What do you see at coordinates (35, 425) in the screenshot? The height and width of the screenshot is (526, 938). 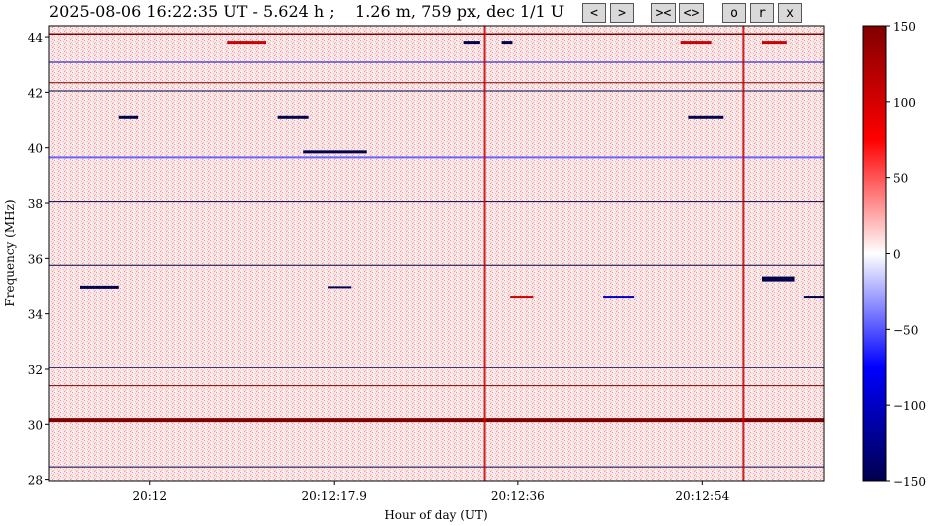 I see `y-tick-label: 30` at bounding box center [35, 425].